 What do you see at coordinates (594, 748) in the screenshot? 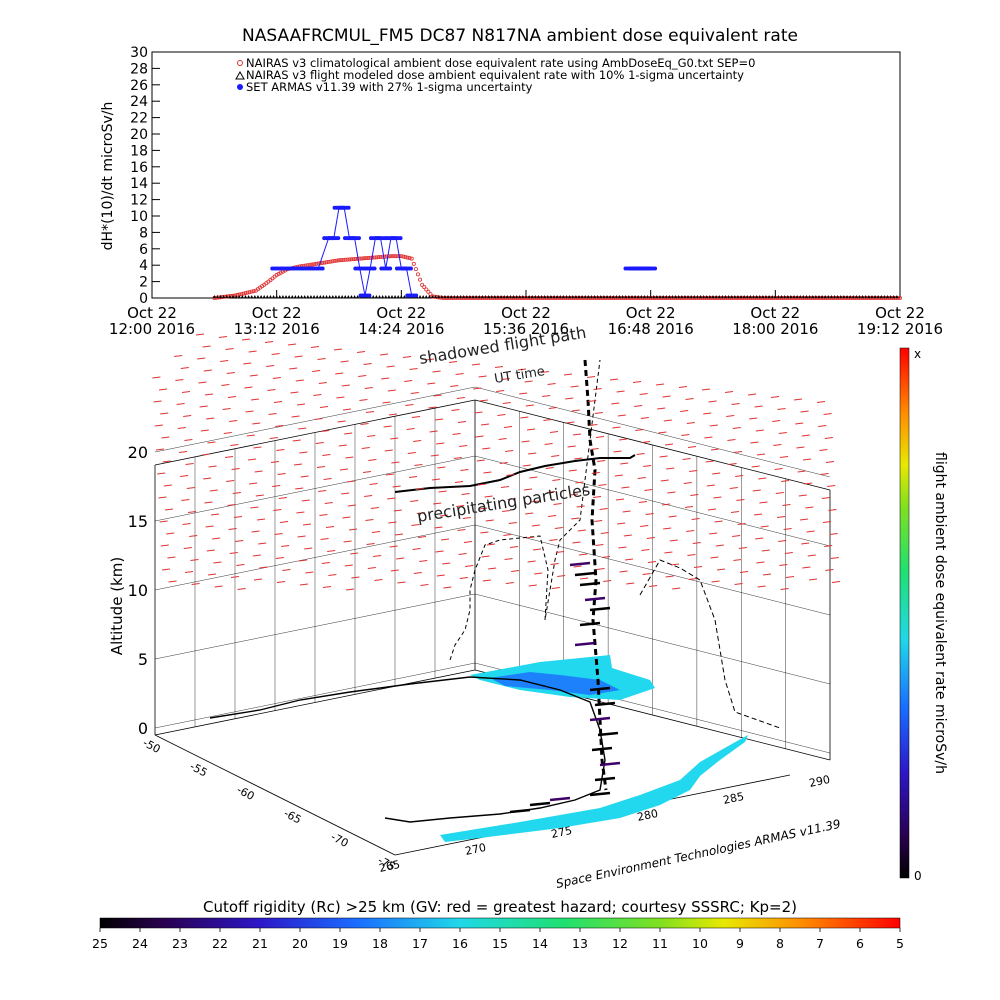
I see `cutoff-rigidity-floor-region` at bounding box center [594, 748].